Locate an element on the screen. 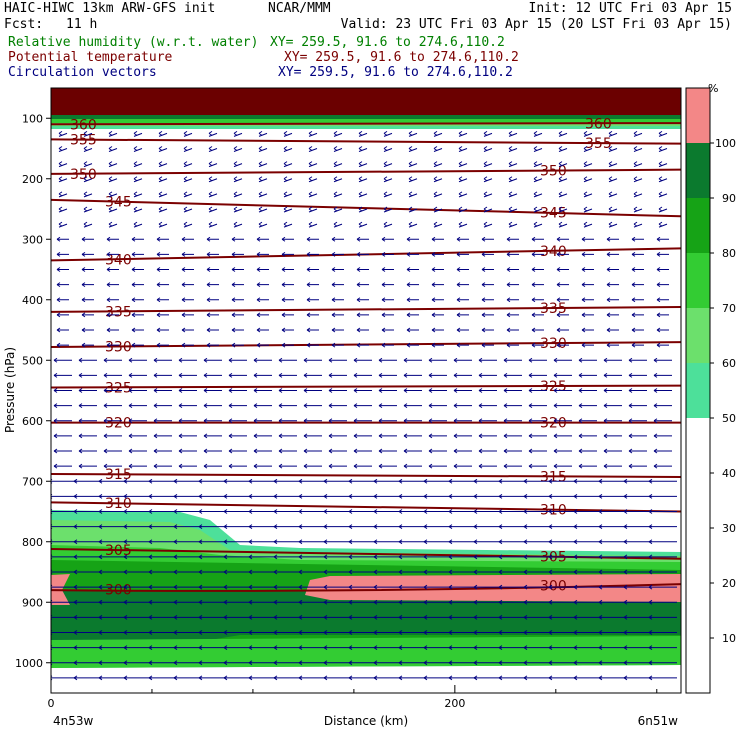 This screenshot has height=740, width=740. theta-field-label: Potential temperature is located at coordinates (90, 57).